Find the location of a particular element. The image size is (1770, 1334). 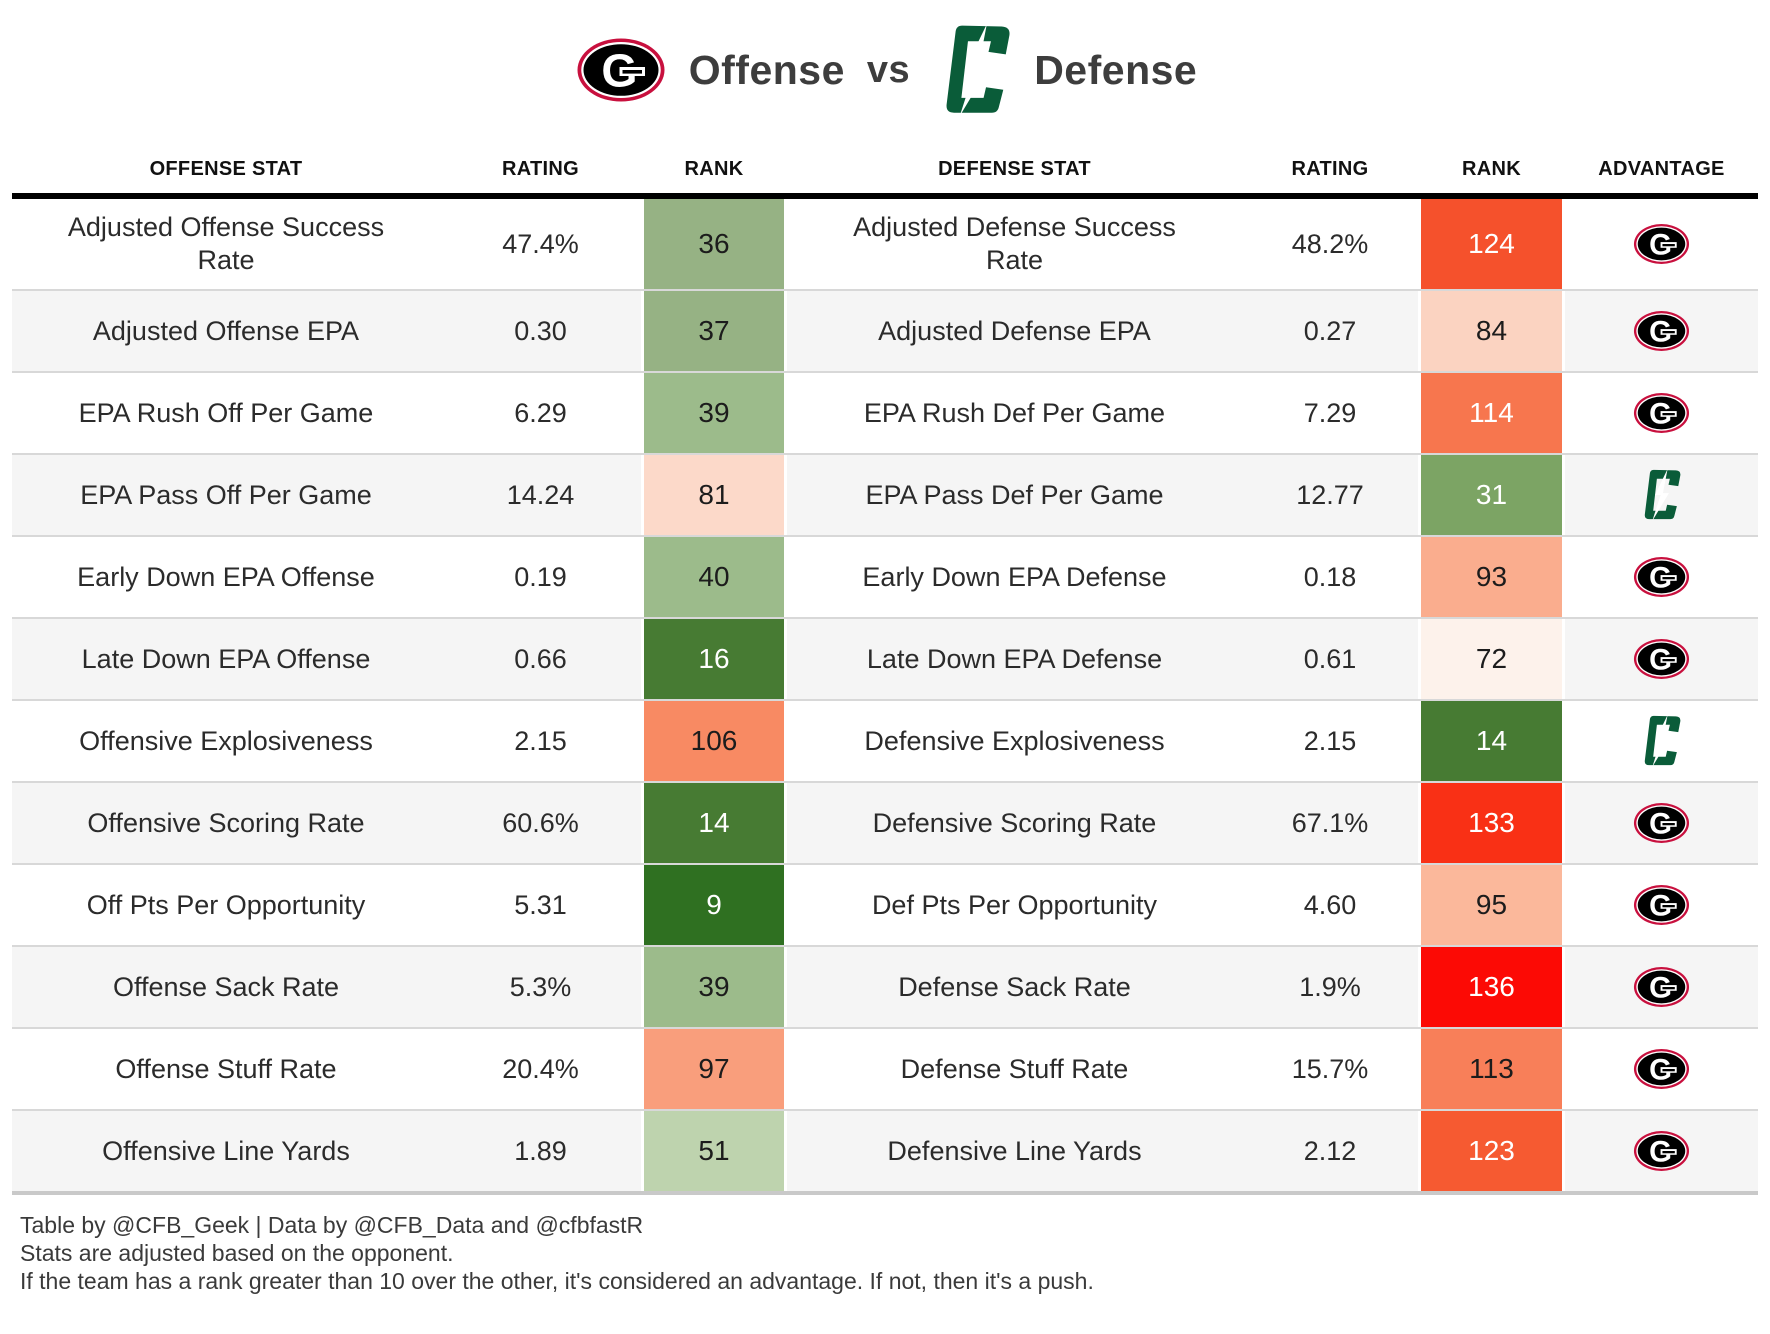

defense-stat-name: Early Down EPA Defense is located at coordinates (1014, 576).